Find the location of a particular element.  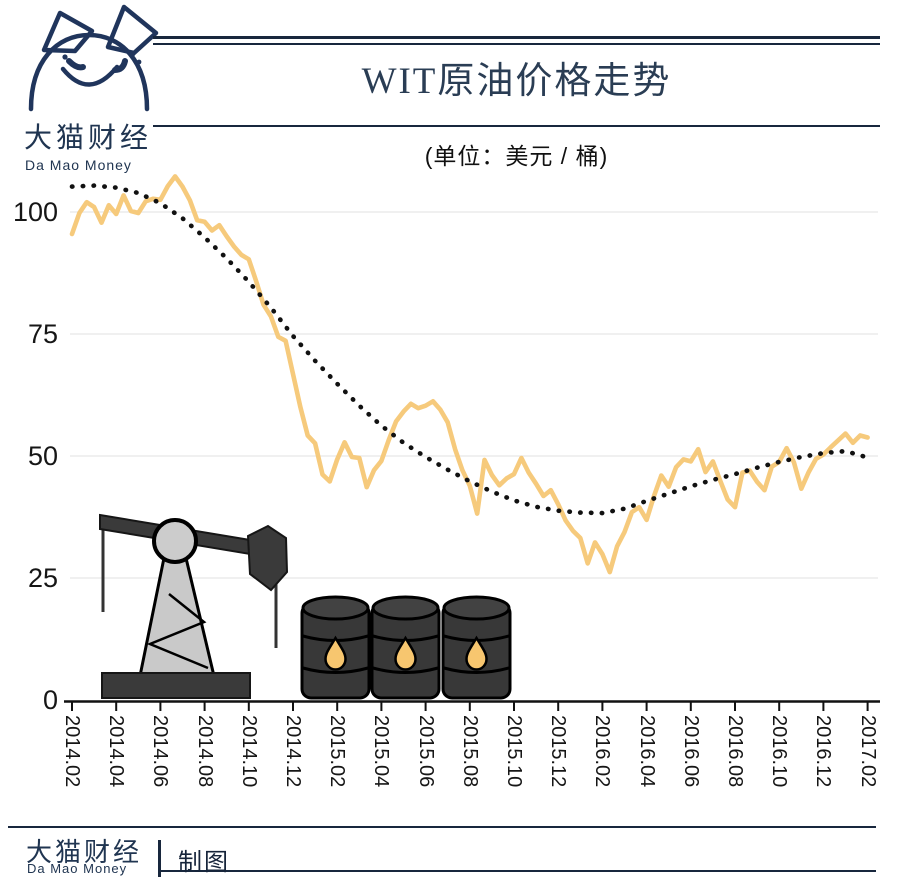

brand-name-en: Da Mao Money is located at coordinates (78, 165).